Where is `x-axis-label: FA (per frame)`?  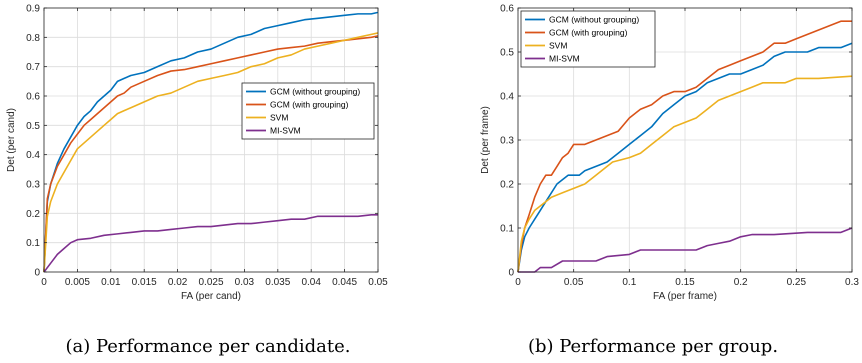
x-axis-label: FA (per frame) is located at coordinates (685, 296).